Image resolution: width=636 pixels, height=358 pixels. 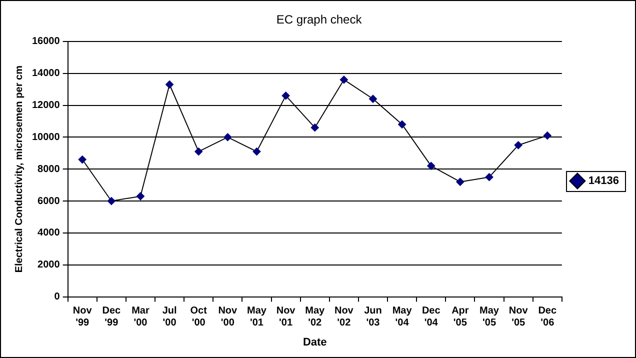 I want to click on legend-label: 14136, so click(x=604, y=181).